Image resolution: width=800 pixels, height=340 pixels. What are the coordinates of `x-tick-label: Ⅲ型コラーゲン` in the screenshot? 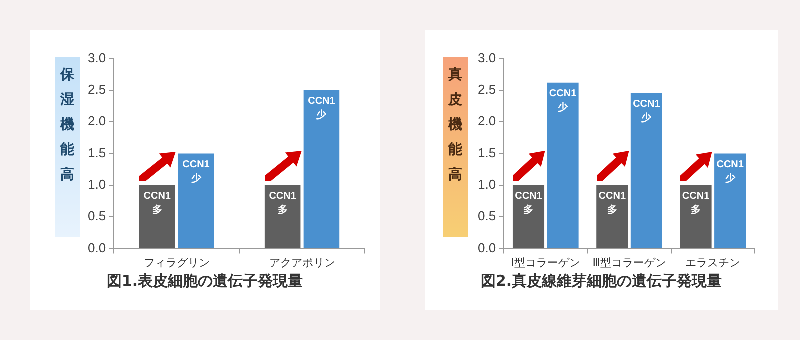 It's located at (629, 263).